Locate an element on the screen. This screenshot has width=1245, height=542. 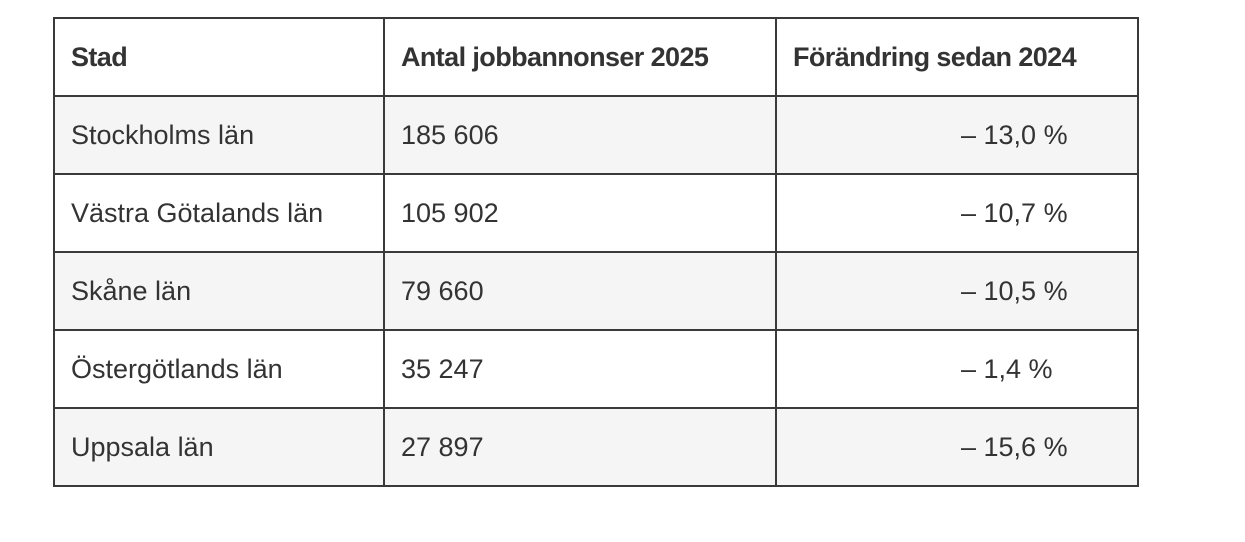
table-cell: 79 660 is located at coordinates (580, 291).